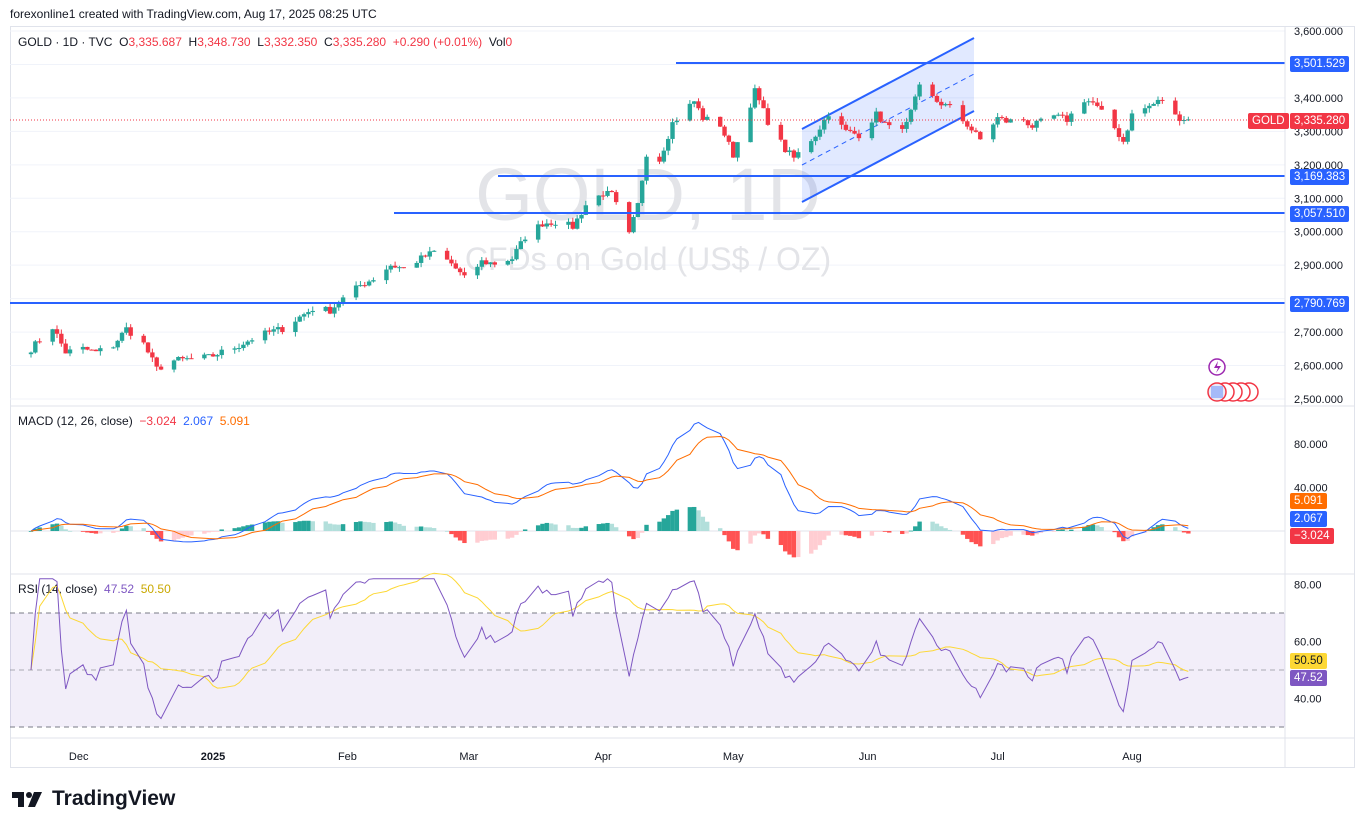 This screenshot has height=829, width=1364. Describe the element at coordinates (1233, 380) in the screenshot. I see `event-icons` at that location.